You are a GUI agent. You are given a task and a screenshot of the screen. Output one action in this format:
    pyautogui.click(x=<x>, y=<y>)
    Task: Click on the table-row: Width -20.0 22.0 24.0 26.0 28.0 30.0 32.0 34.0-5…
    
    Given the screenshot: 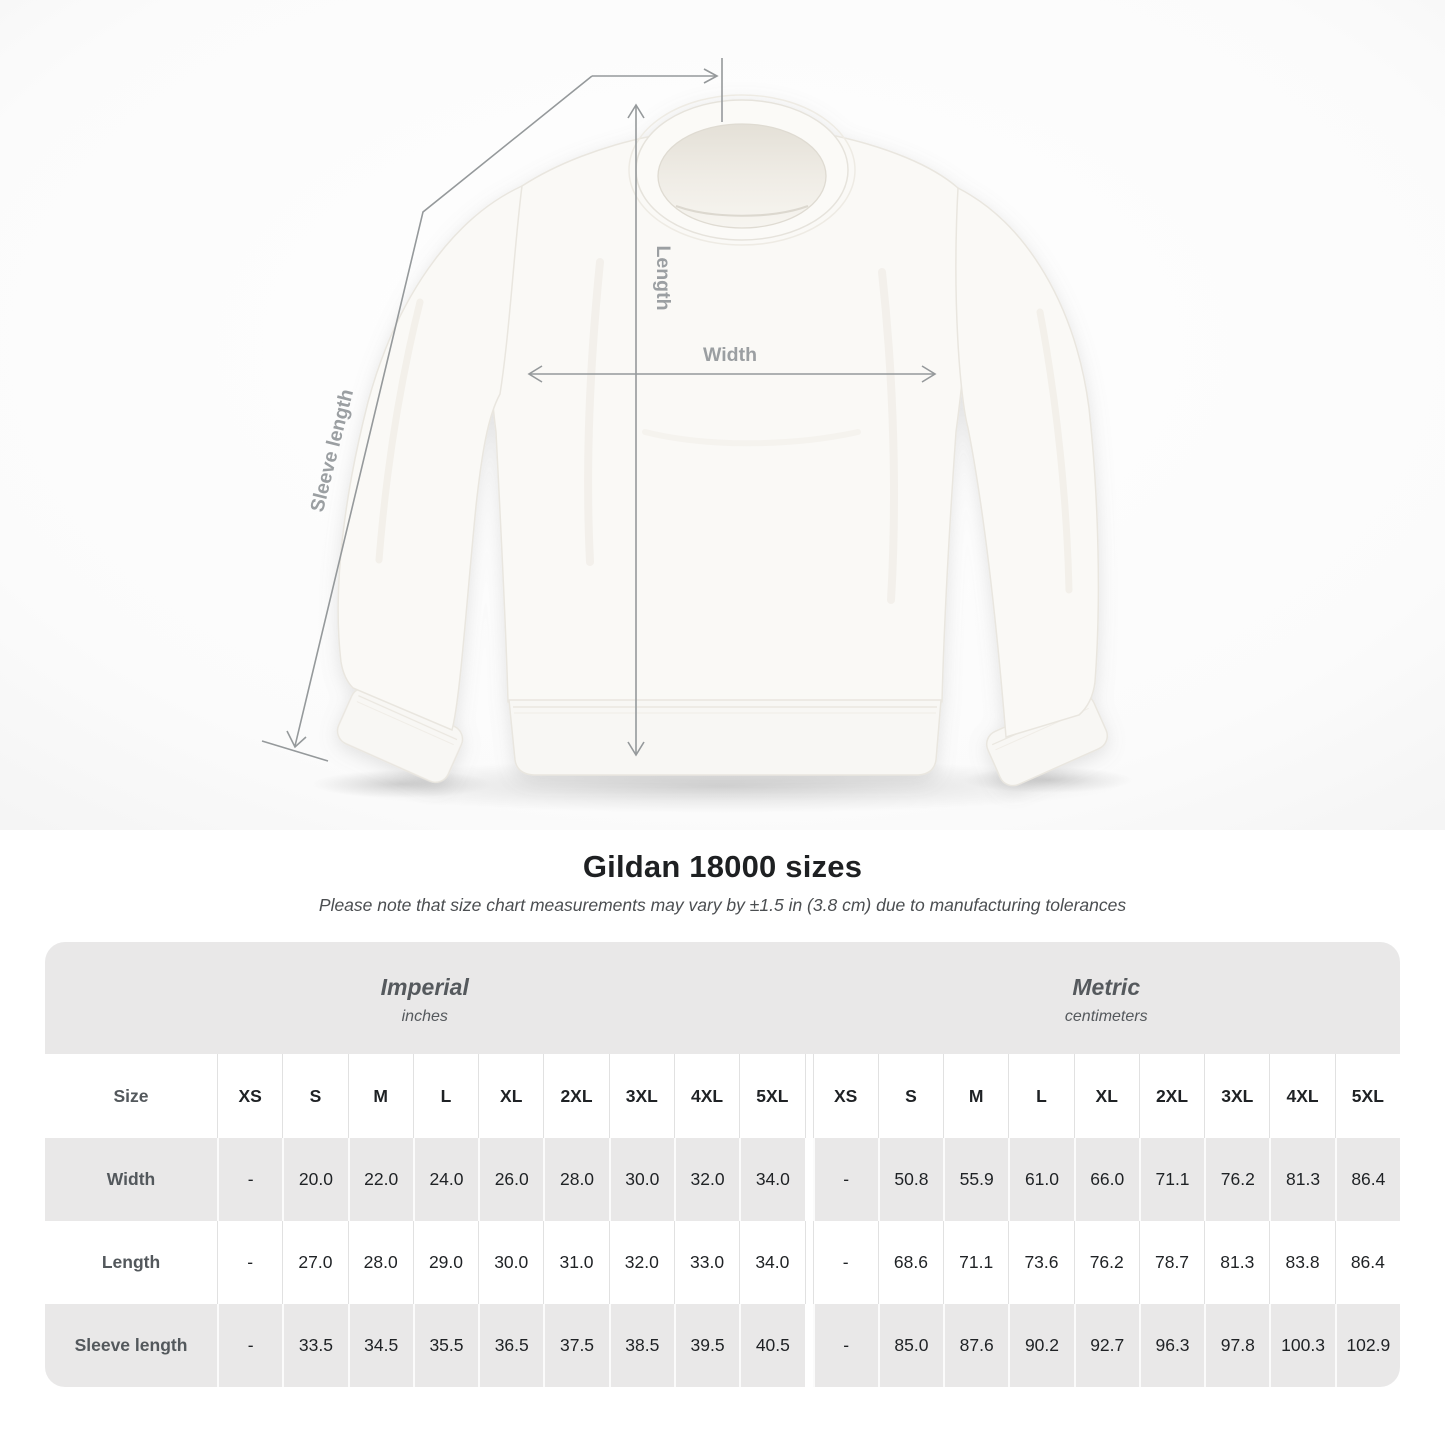 What is the action you would take?
    pyautogui.click(x=722, y=1179)
    